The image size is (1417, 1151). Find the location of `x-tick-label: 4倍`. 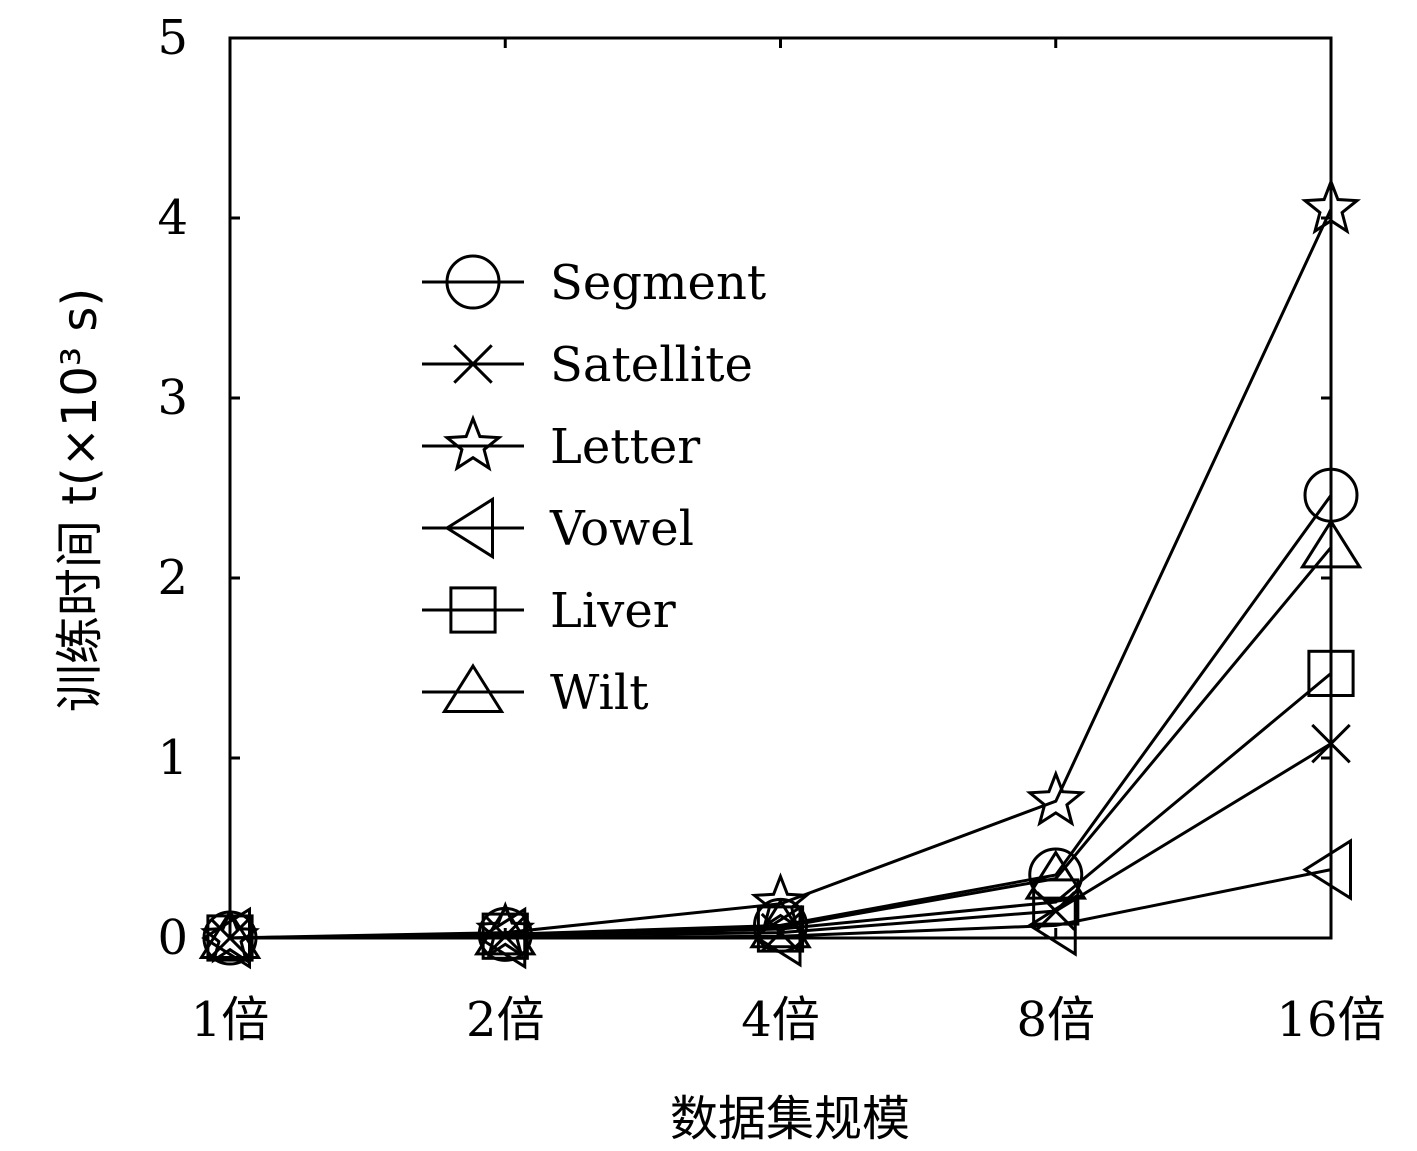

x-tick-label: 4倍 is located at coordinates (780, 1020).